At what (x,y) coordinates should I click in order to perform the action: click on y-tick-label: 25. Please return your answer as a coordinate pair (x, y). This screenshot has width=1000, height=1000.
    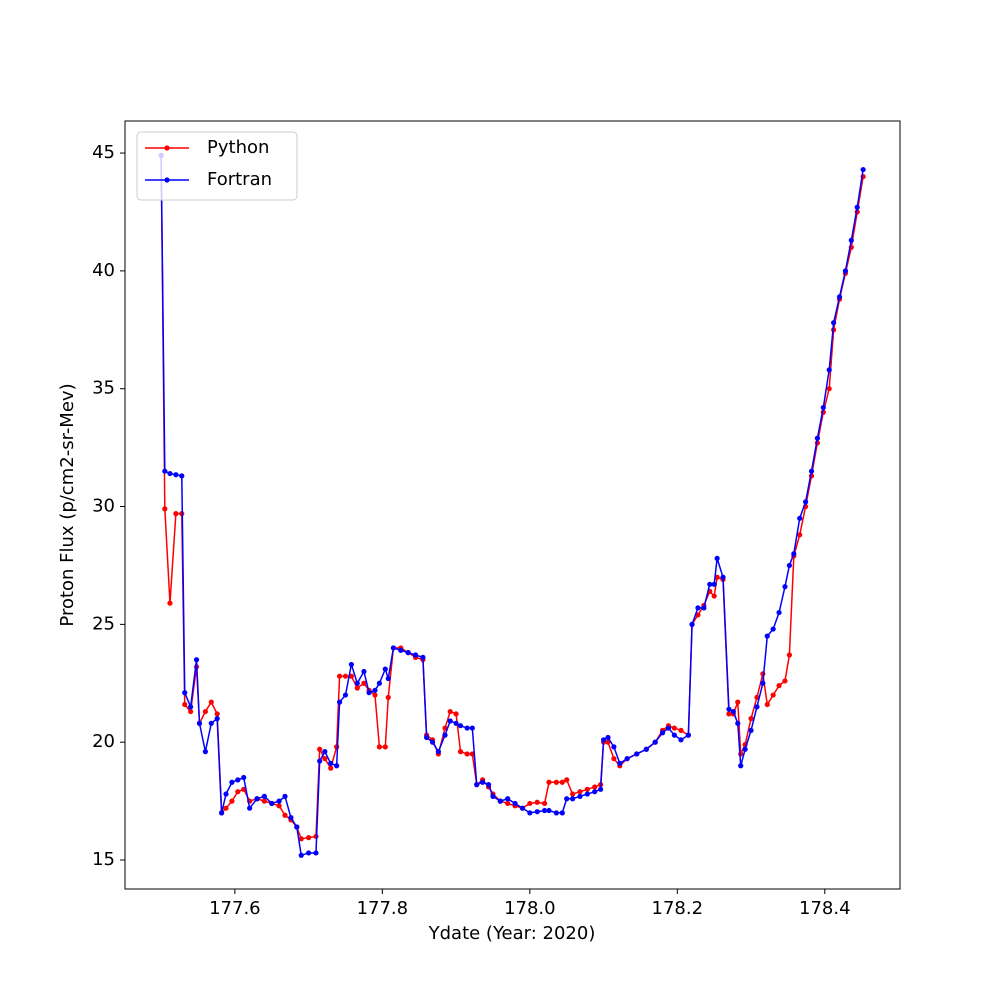
    Looking at the image, I should click on (103, 623).